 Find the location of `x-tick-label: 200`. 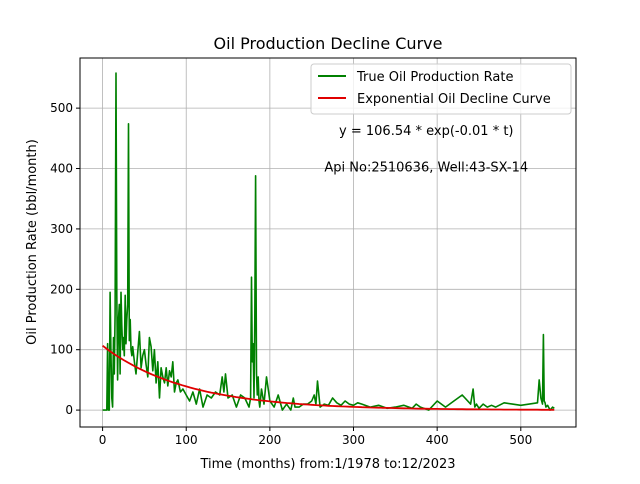

x-tick-label: 200 is located at coordinates (269, 440).